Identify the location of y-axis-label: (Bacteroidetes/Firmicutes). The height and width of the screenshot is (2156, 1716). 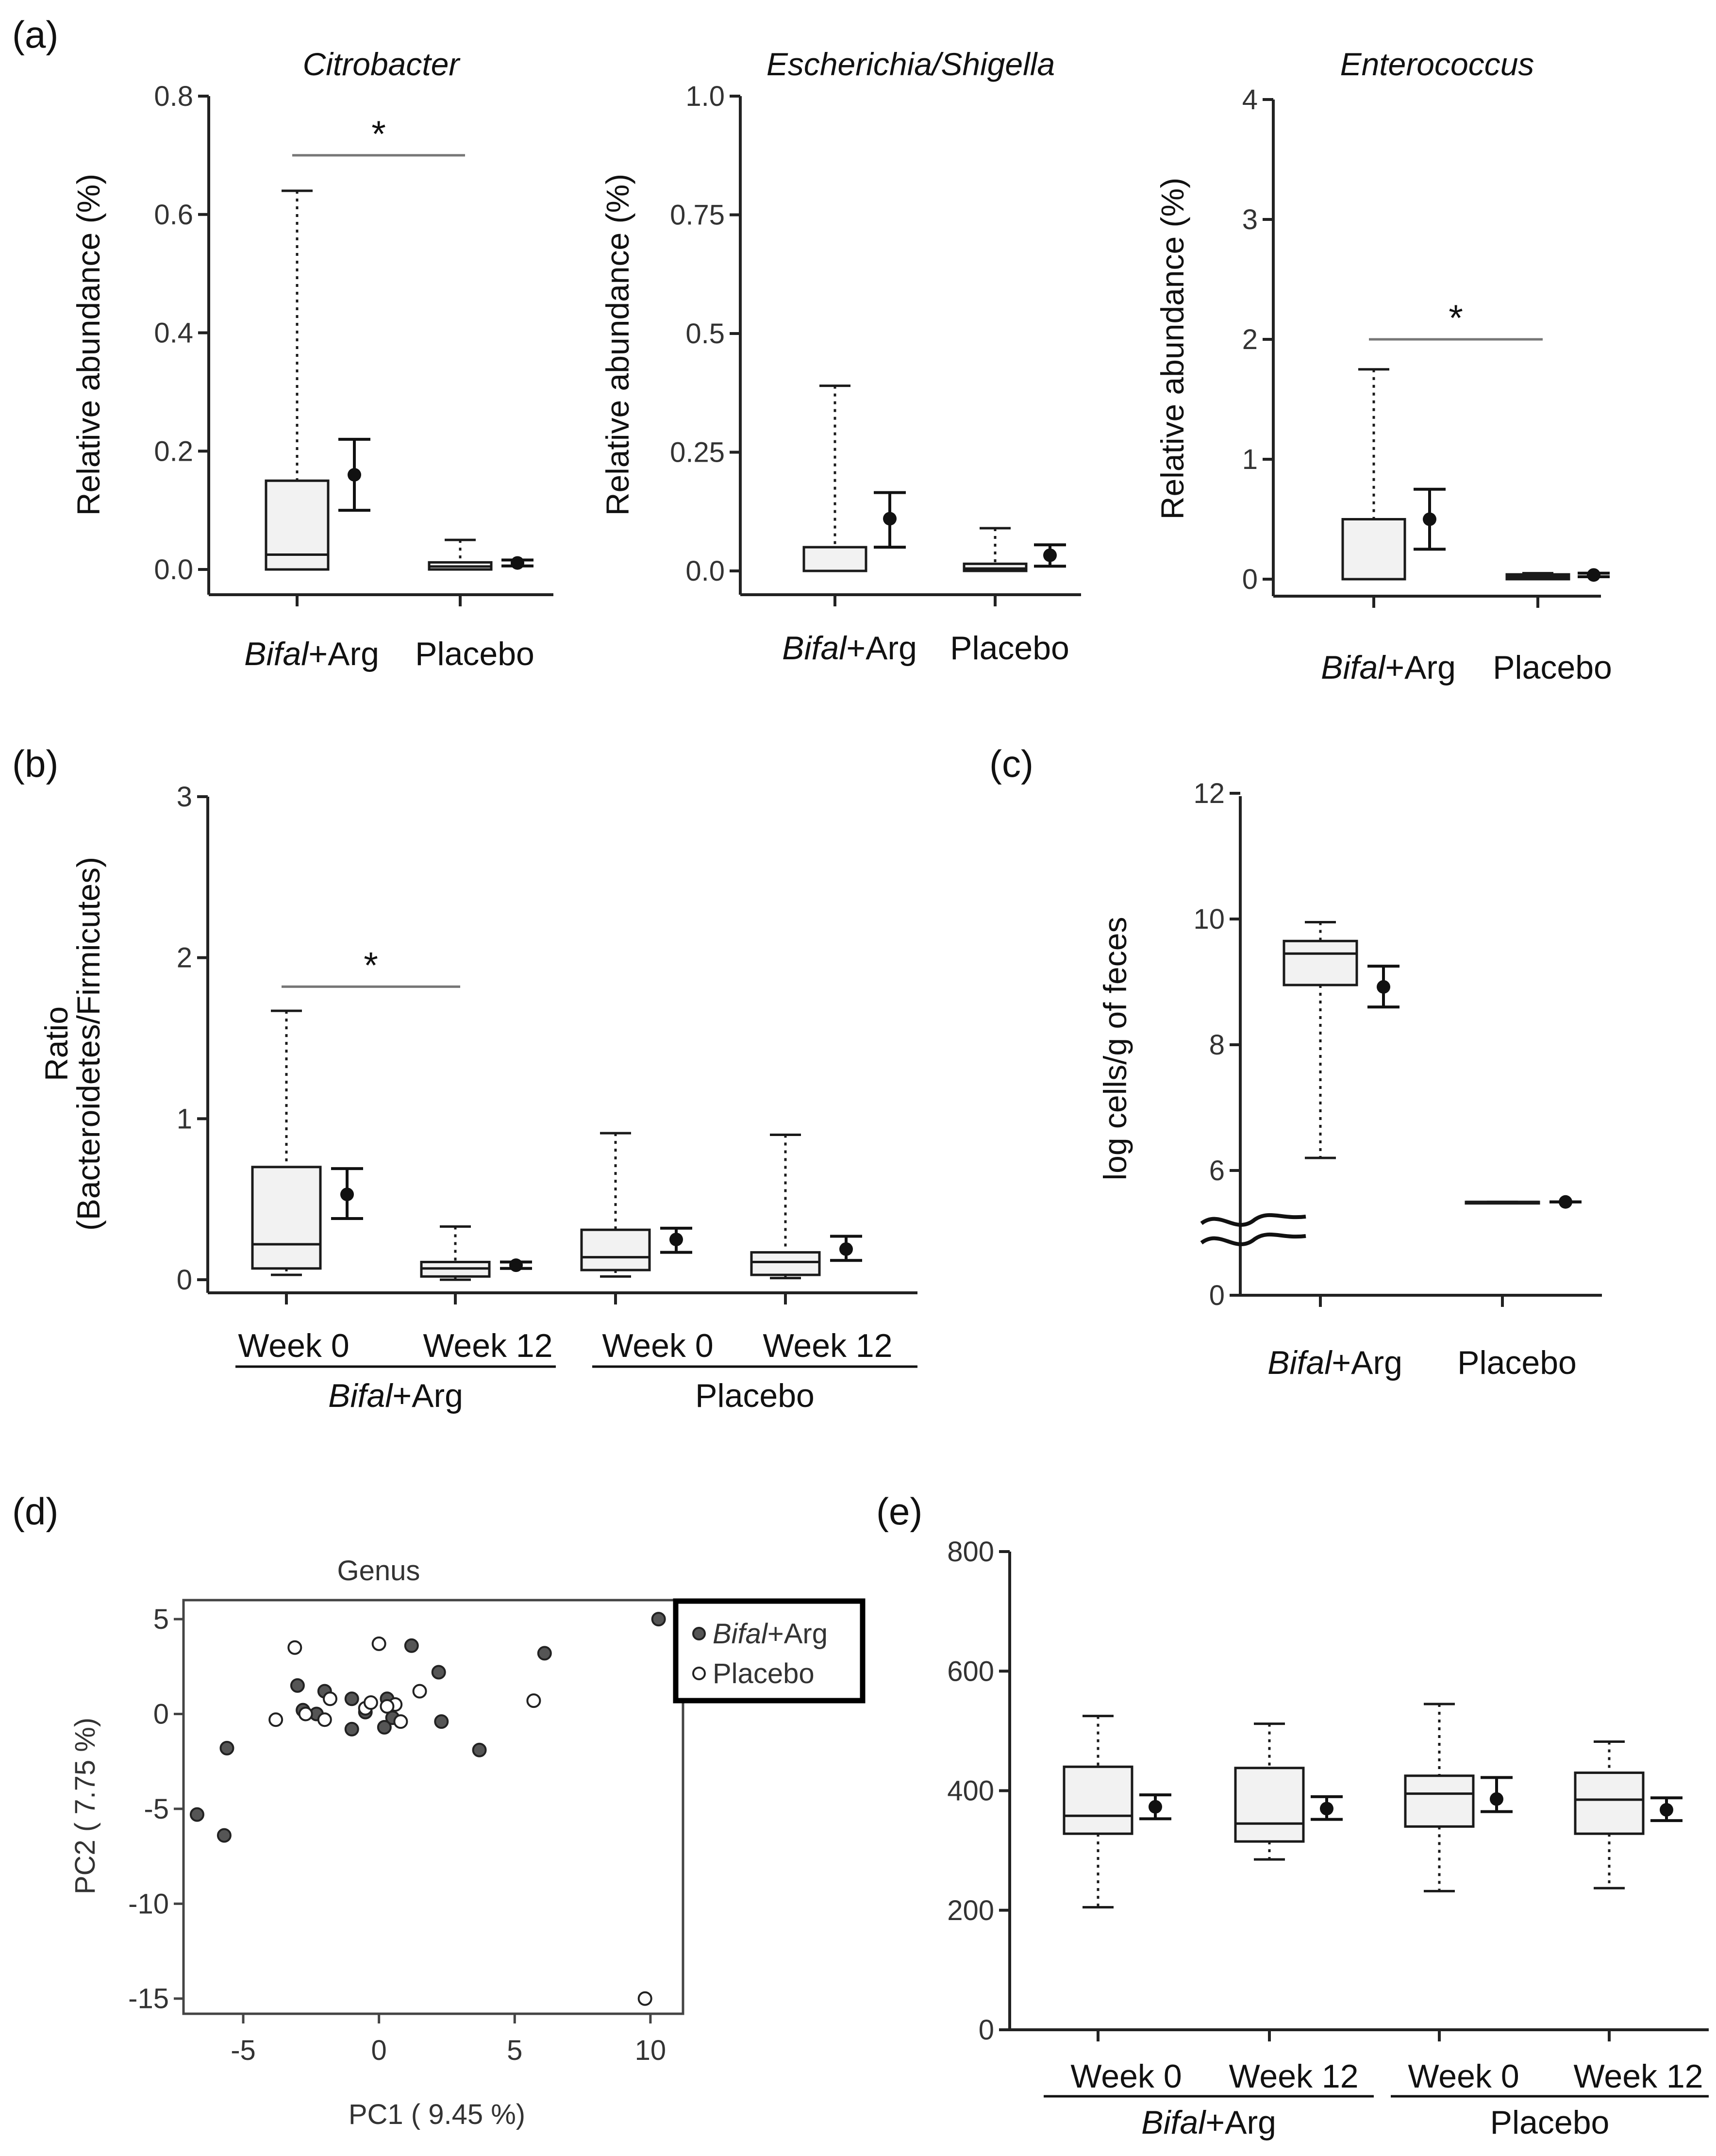
(88, 1044).